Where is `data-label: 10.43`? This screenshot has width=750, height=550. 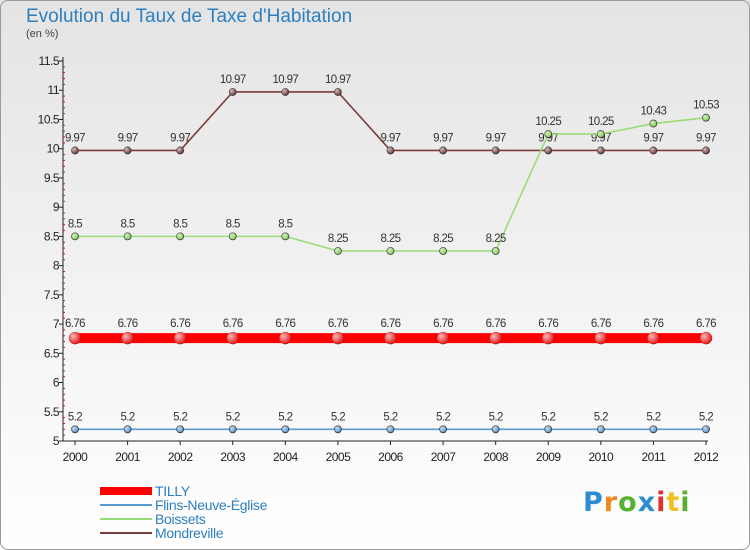
data-label: 10.43 is located at coordinates (654, 112).